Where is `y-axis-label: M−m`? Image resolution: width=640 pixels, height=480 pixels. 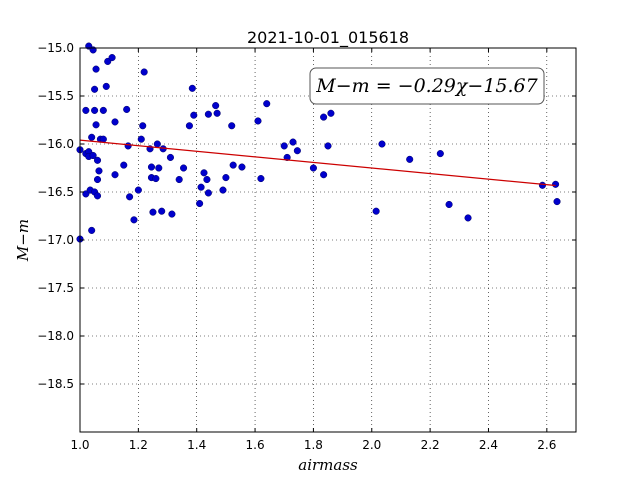
y-axis-label: M−m is located at coordinates (23, 240).